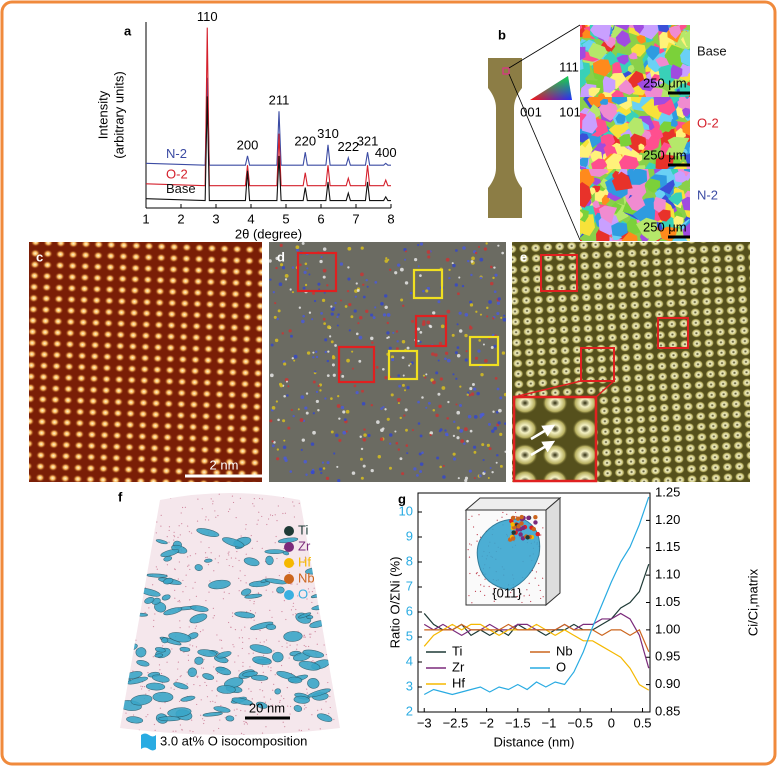  Describe the element at coordinates (667, 683) in the screenshot. I see `y2-tick-label: 0.90` at that location.